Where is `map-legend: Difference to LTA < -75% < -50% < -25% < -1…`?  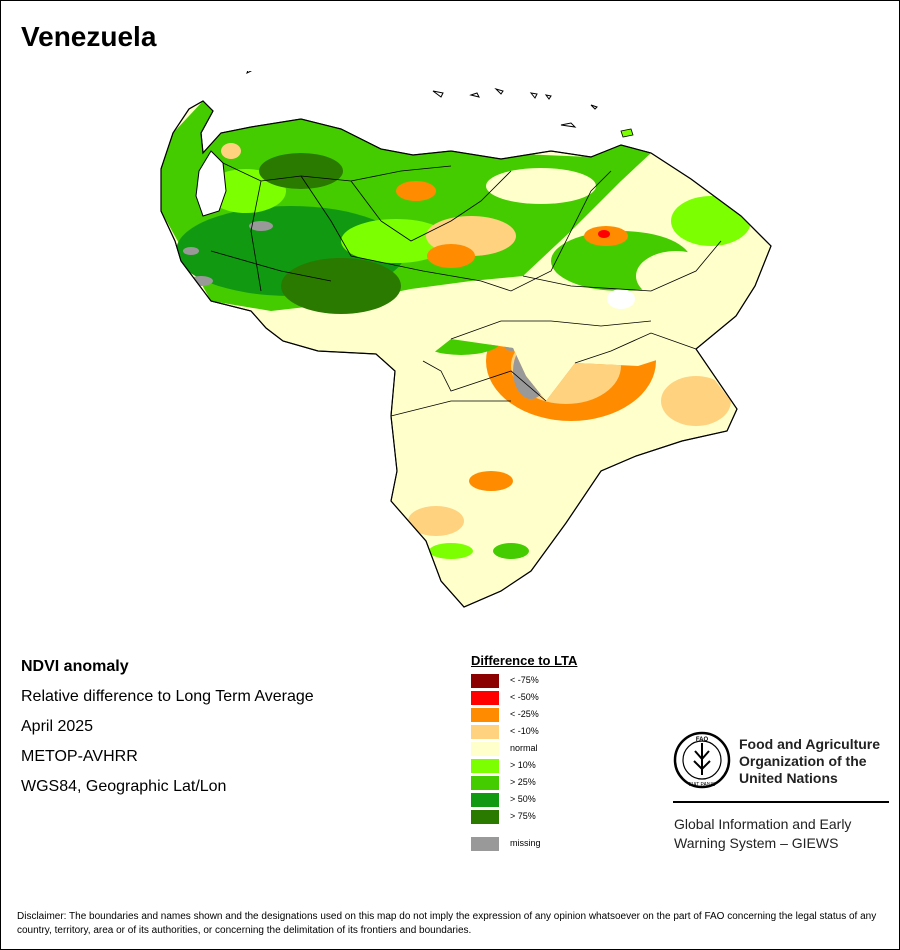
map-legend: Difference to LTA < -75% < -50% < -25% < -1… is located at coordinates (524, 752).